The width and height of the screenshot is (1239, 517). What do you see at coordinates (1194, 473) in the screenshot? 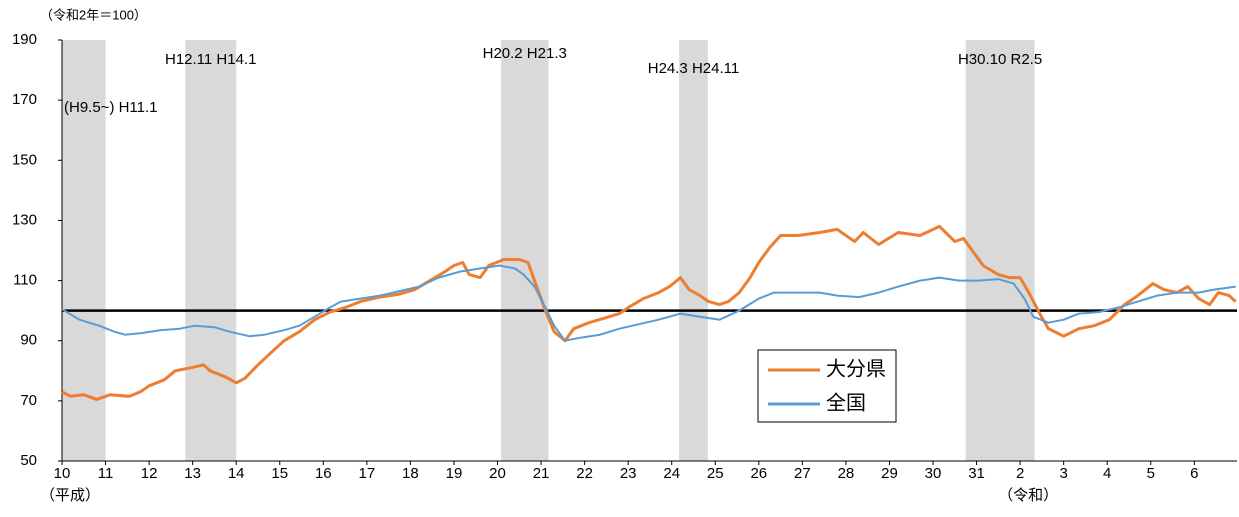
I see `x-tick-label: 6` at bounding box center [1194, 473].